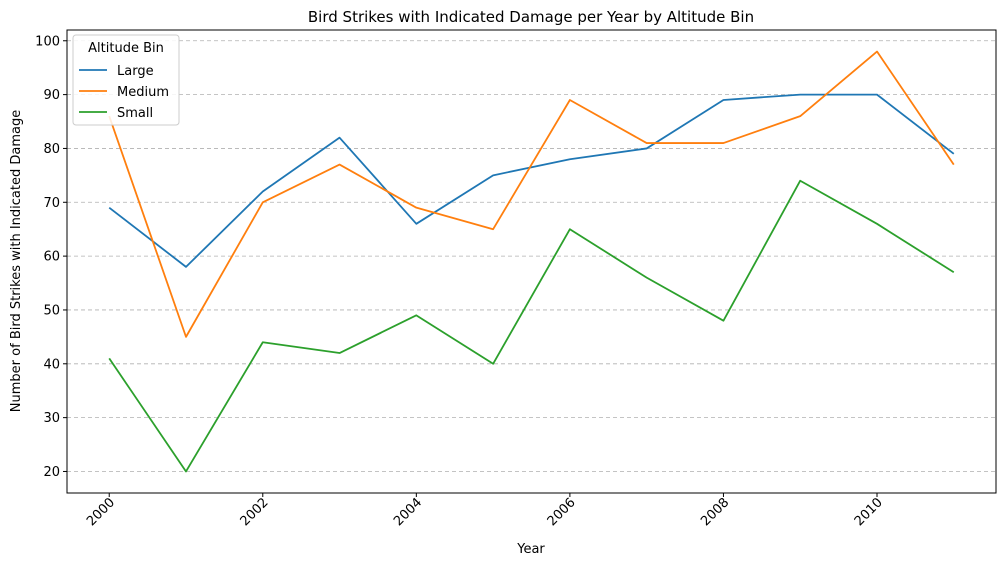 This screenshot has width=1005, height=566. What do you see at coordinates (101, 512) in the screenshot?
I see `x-tick-label: 2000` at bounding box center [101, 512].